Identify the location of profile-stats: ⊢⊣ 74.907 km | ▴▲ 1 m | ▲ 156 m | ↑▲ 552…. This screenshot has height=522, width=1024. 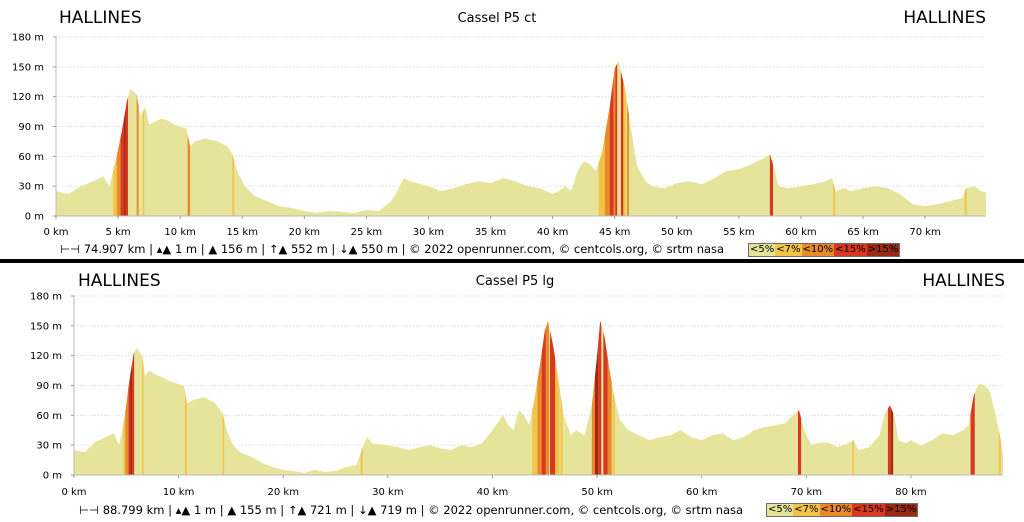
(392, 249).